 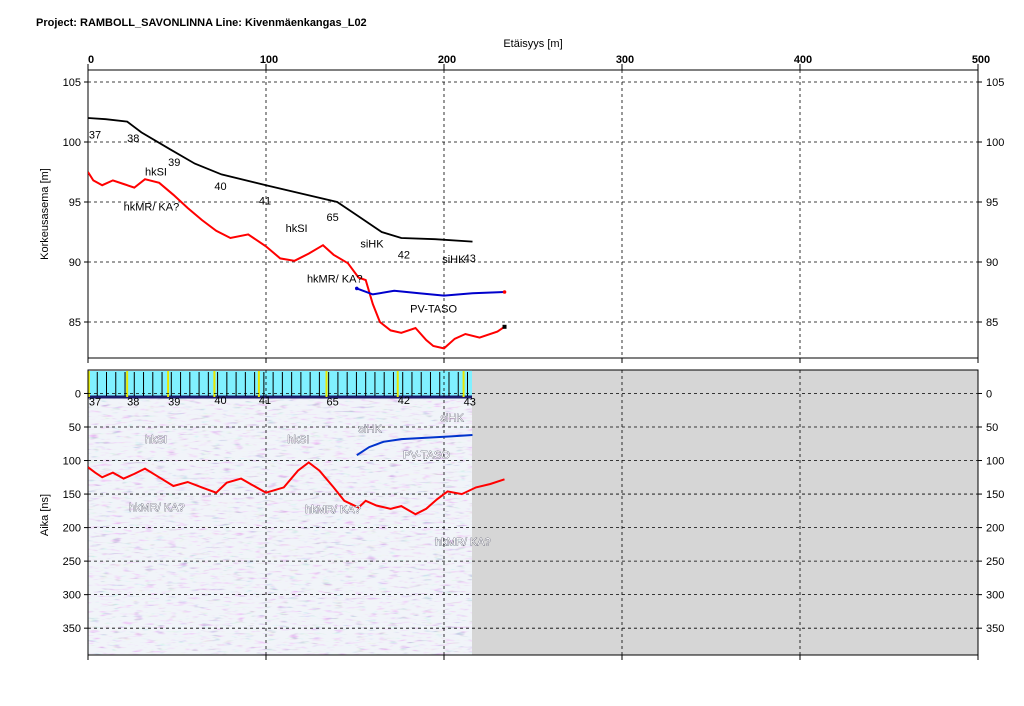 What do you see at coordinates (45, 214) in the screenshot?
I see `y-axis-title-elevation: Korkeusasema [m]` at bounding box center [45, 214].